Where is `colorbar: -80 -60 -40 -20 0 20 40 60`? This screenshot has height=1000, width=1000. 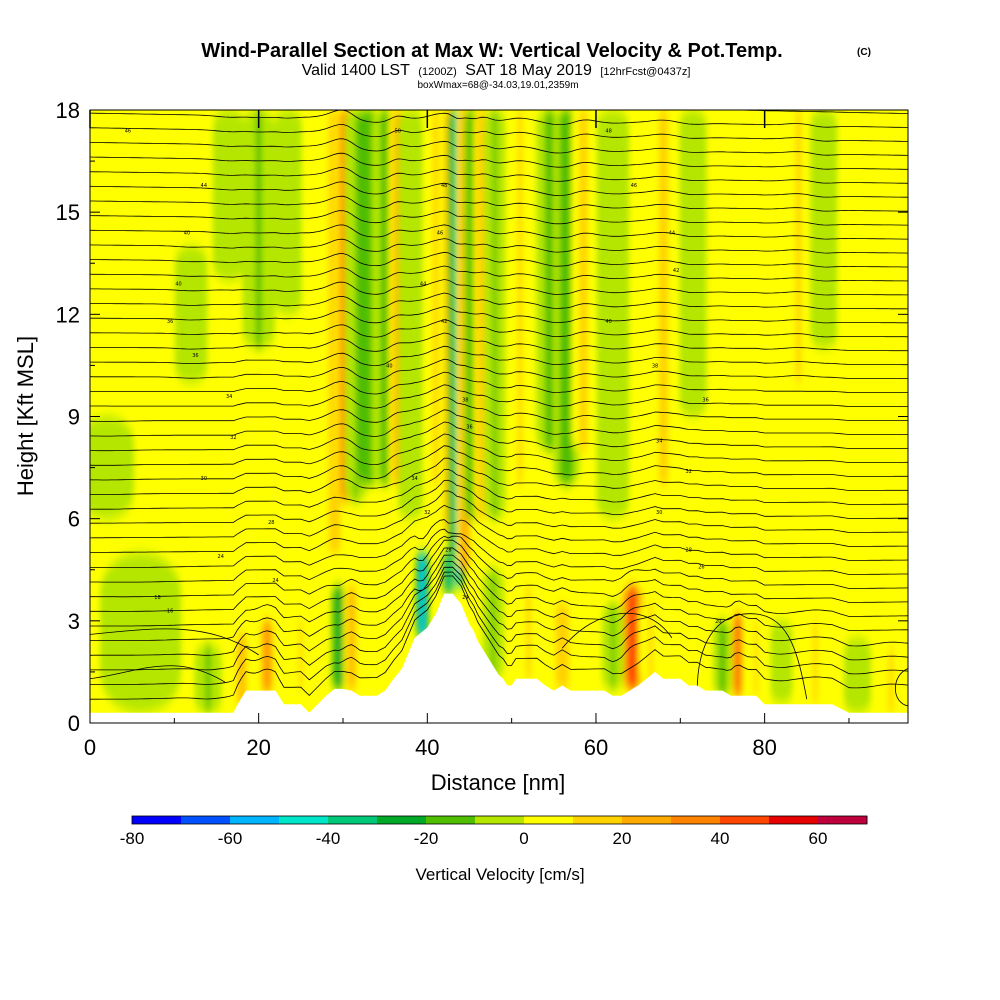 colorbar: -80 -60 -40 -20 0 20 40 60 is located at coordinates (494, 831).